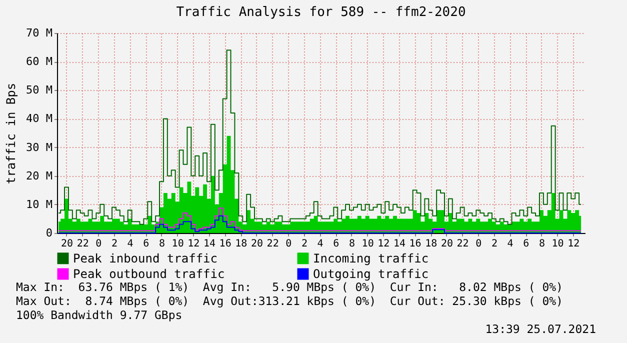  Describe the element at coordinates (290, 301) in the screenshot. I see `text: Max Out: 8.74 MBps ( 0%) Avg Out:313.21 kBps ( 0%) Cur Out: 25.30 kBps ( 0%)` at that location.